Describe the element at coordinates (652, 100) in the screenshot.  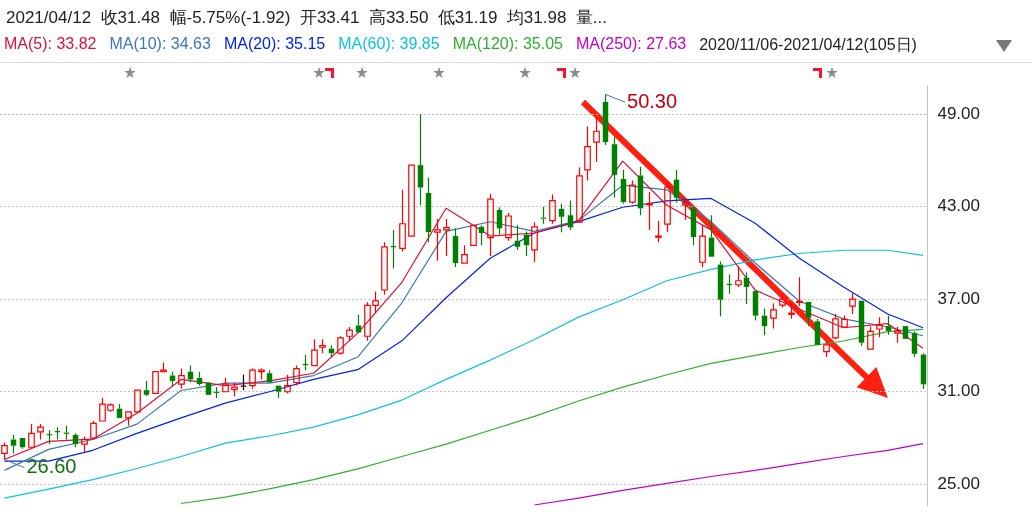
I see `annotation: 50.30` at that location.